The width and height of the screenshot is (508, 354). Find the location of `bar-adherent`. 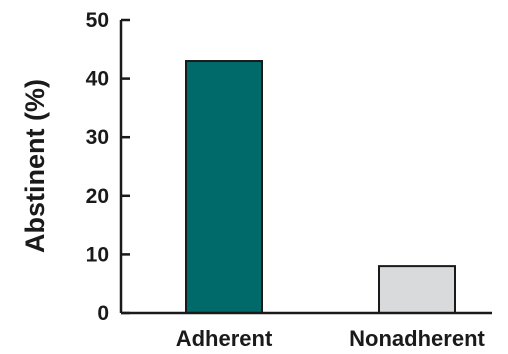

bar-adherent is located at coordinates (224, 187).